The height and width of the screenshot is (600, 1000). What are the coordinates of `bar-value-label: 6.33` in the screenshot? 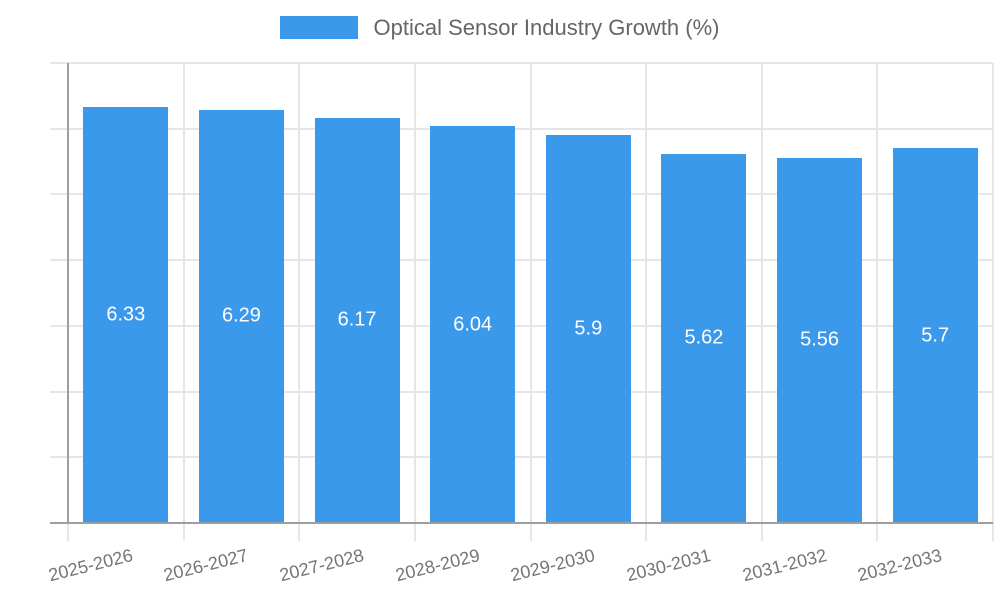 It's located at (126, 314).